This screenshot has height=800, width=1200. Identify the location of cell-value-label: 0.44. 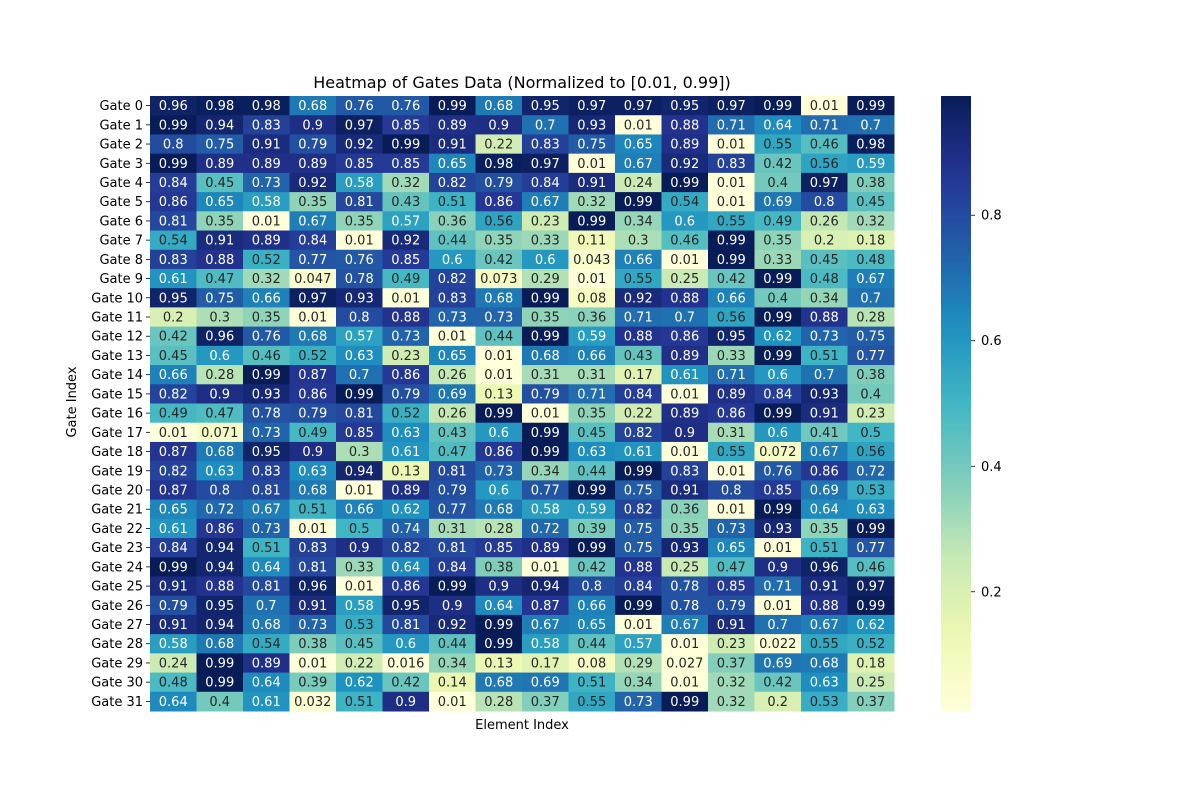
(498, 337).